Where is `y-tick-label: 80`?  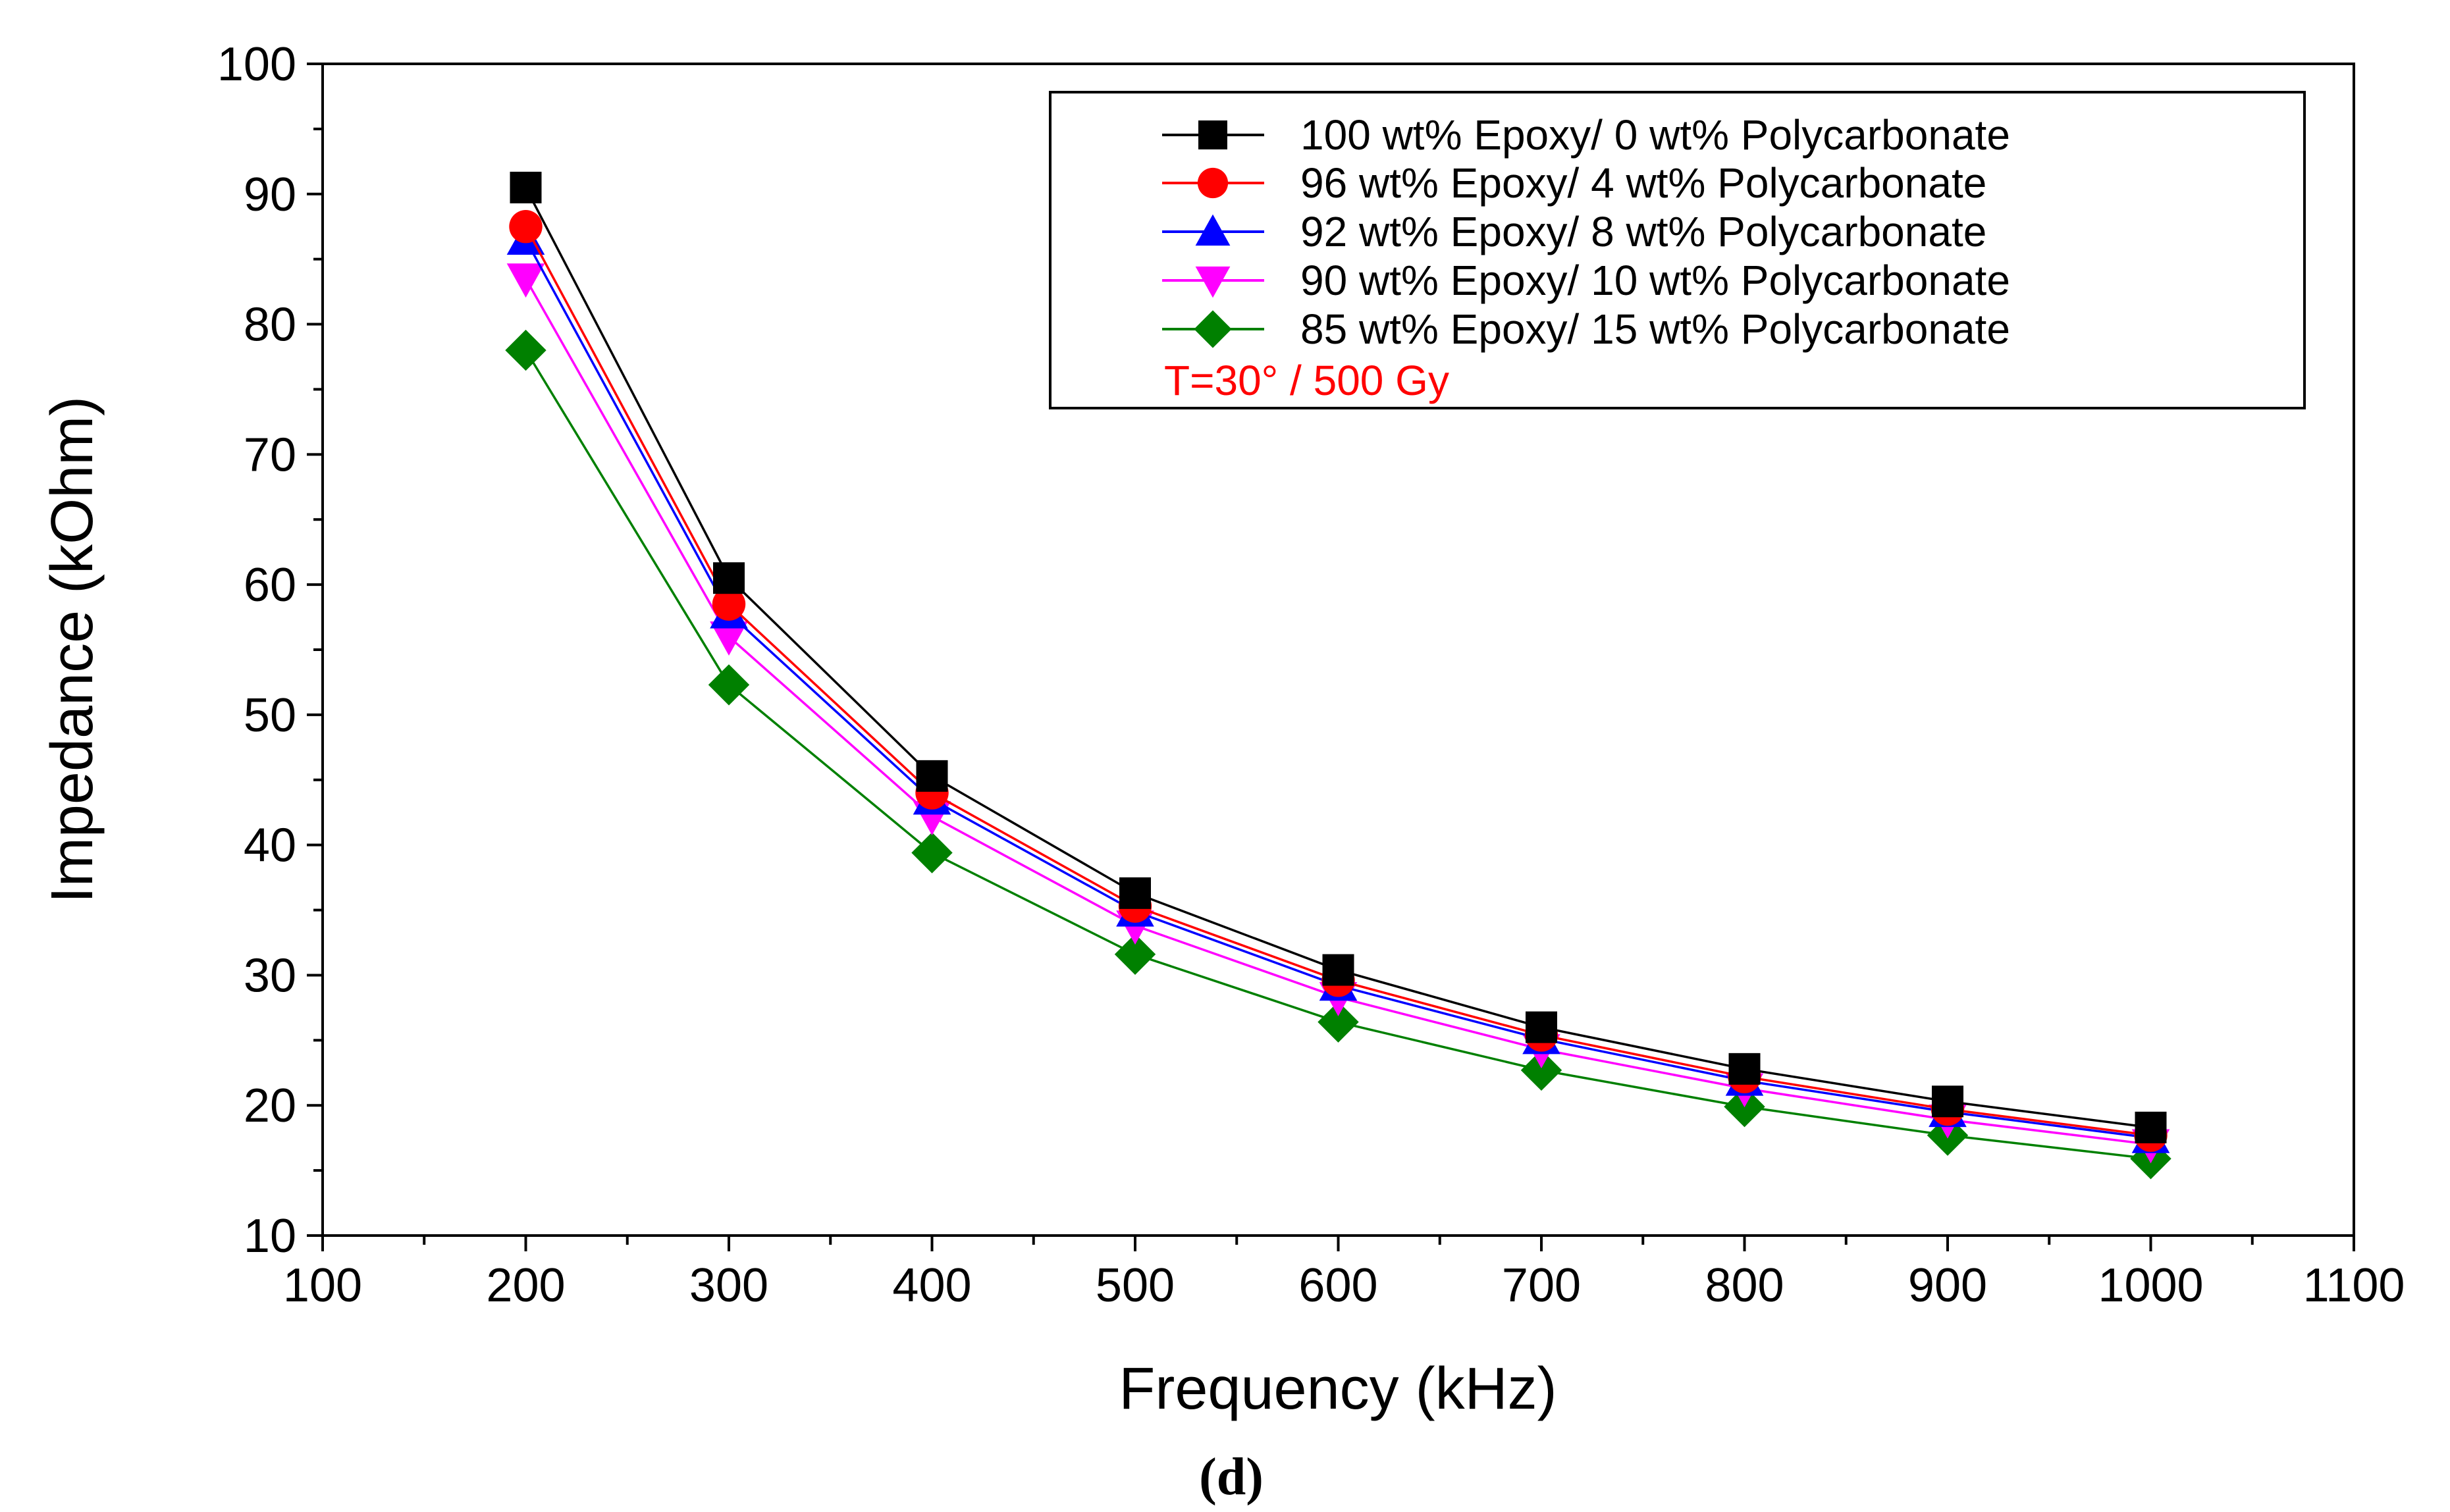 y-tick-label: 80 is located at coordinates (270, 325).